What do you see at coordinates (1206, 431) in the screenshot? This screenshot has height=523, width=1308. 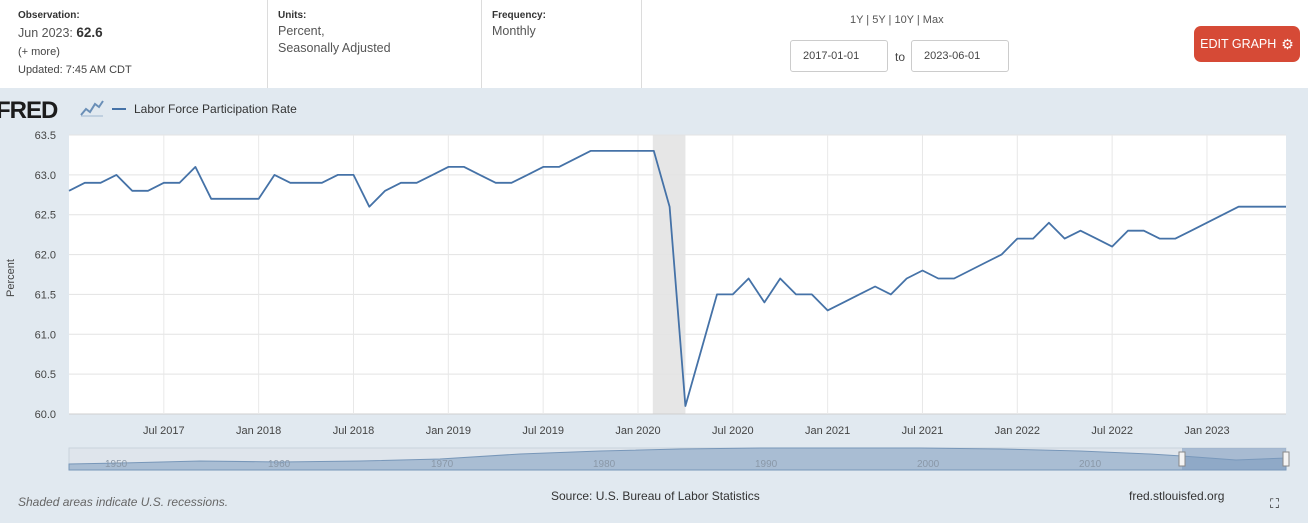 I see `x-tick-label: Jan 2023` at bounding box center [1206, 431].